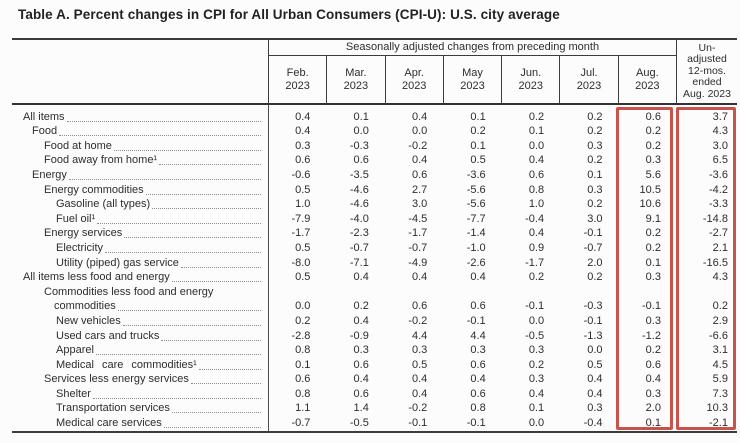  I want to click on value-cell: -0.7, so click(593, 247).